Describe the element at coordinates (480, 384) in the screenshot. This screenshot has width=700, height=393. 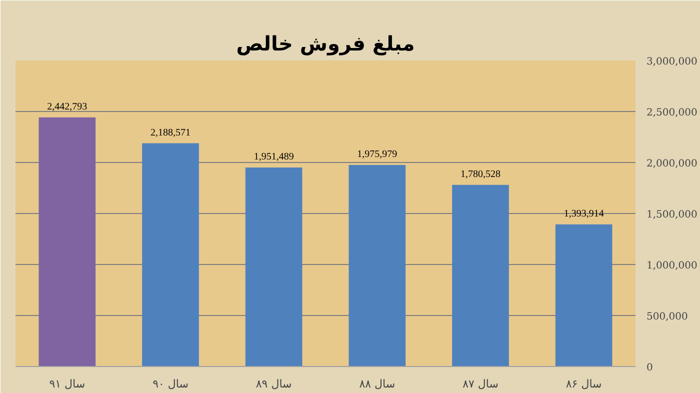
I see `x-tick-label: سال ۸۷` at that location.